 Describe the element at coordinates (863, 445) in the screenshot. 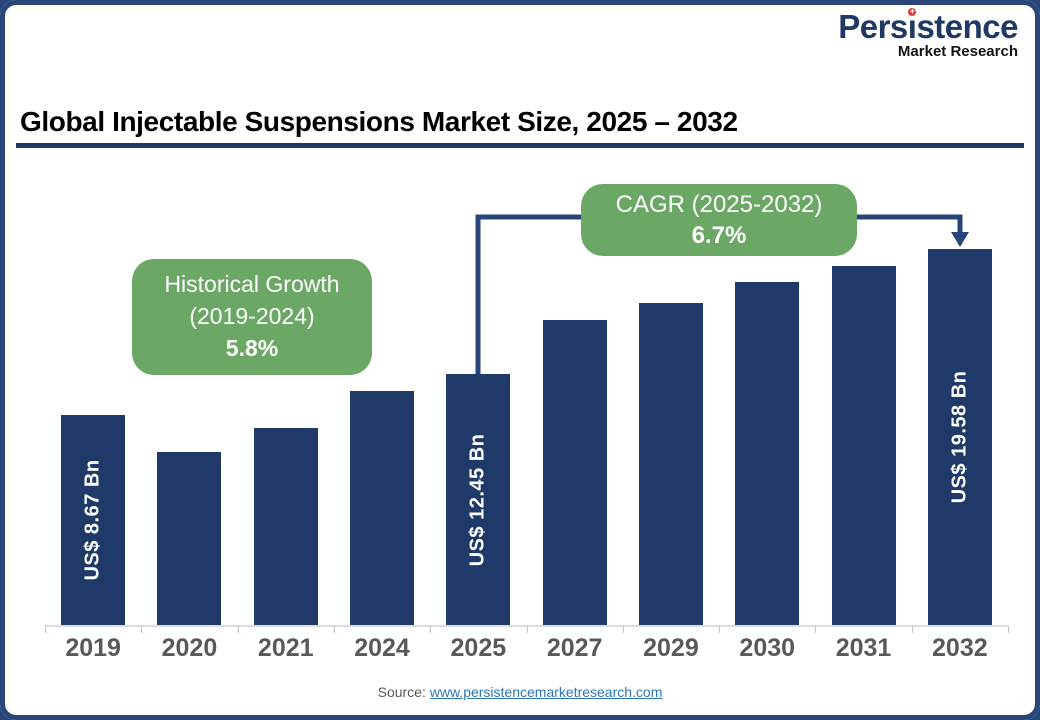

I see `bar-2031` at that location.